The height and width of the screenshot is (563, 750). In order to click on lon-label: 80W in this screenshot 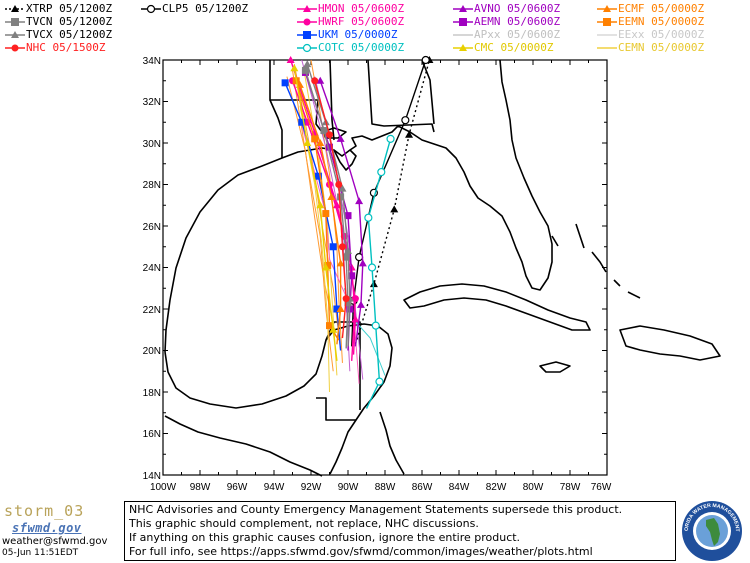, I will do `click(533, 487)`.